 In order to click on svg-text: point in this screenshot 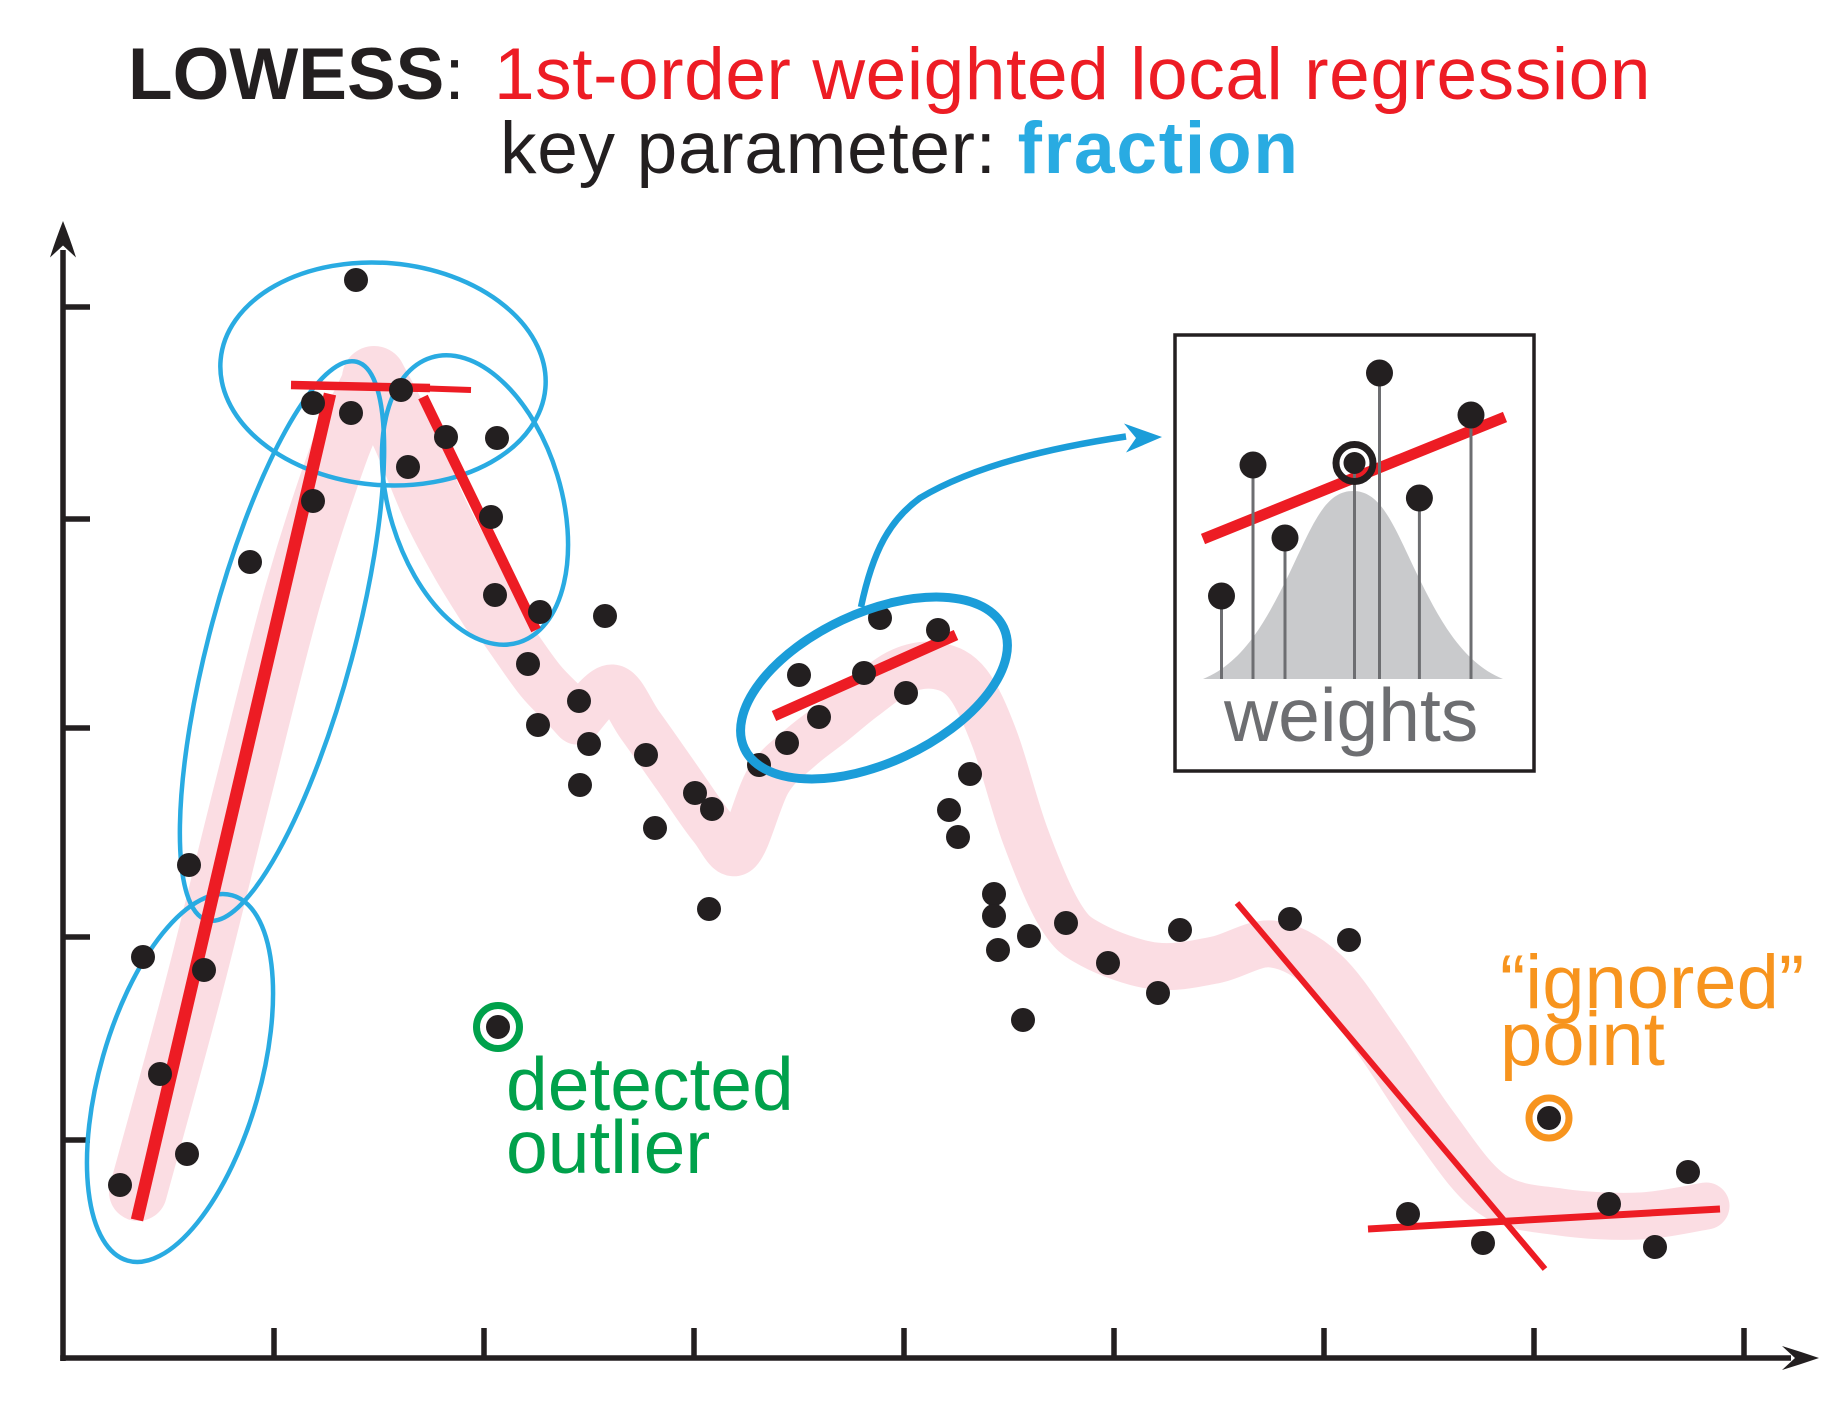, I will do `click(1582, 1039)`.